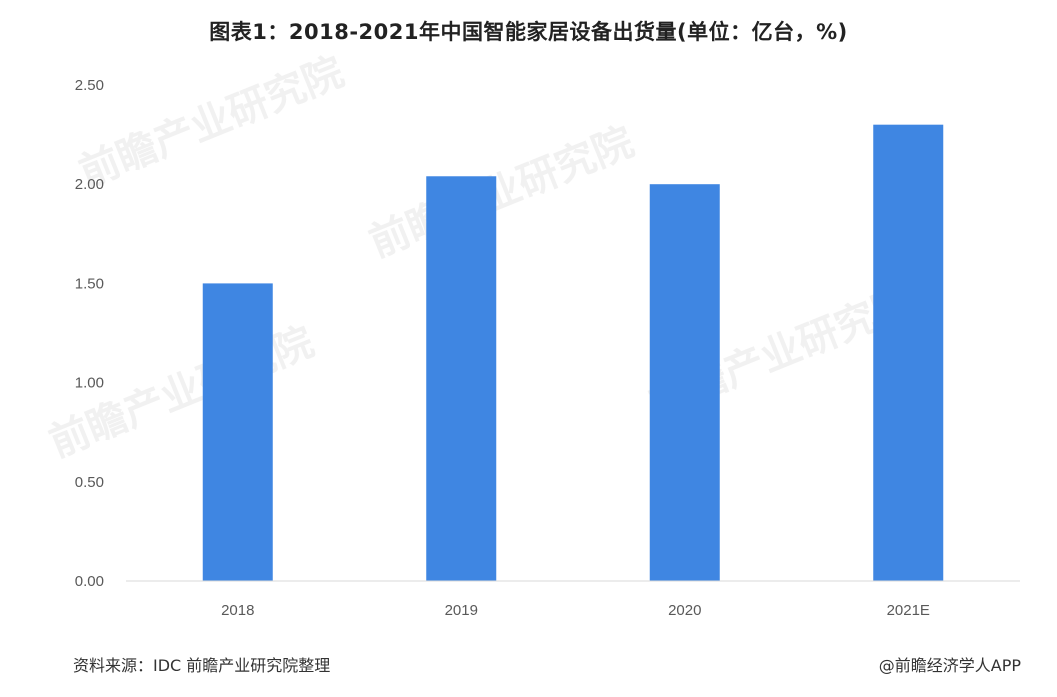 The width and height of the screenshot is (1057, 697). Describe the element at coordinates (684, 610) in the screenshot. I see `x-tick-label: 2020` at that location.